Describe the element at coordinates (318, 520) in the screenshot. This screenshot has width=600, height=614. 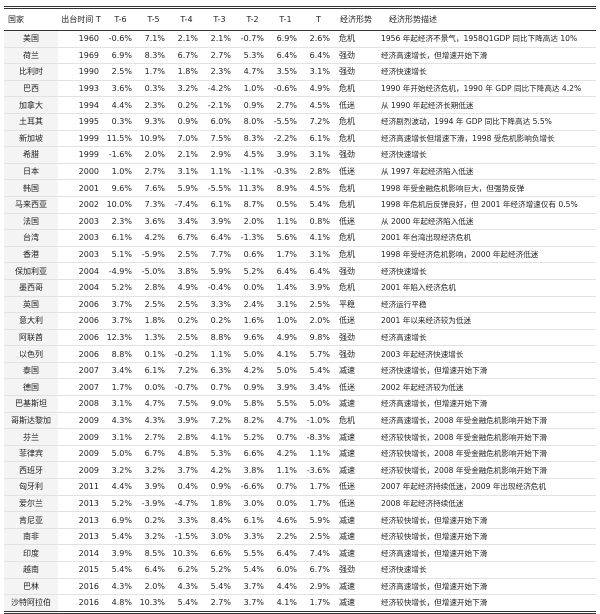
I see `table-cell: 5.9%` at that location.